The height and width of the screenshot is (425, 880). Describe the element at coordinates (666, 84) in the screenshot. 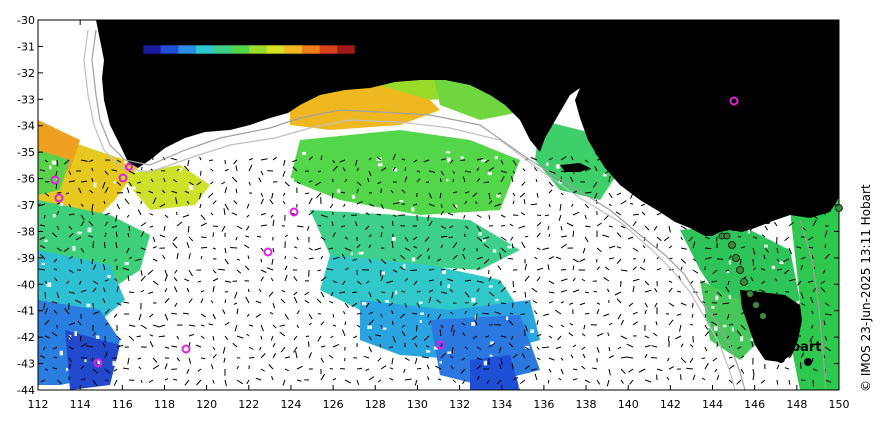

I see `info-line-sealevel: NRT00 adj. sealevel` at that location.